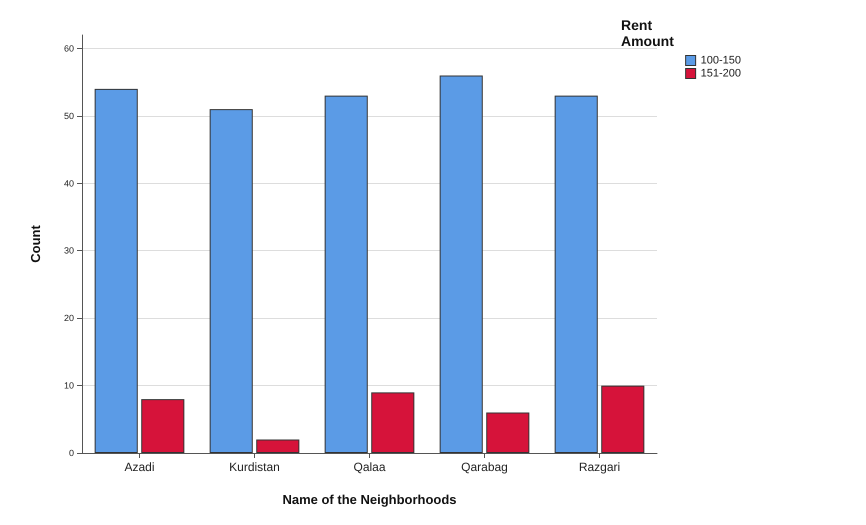  Describe the element at coordinates (721, 74) in the screenshot. I see `legend-label: 151-200` at that location.